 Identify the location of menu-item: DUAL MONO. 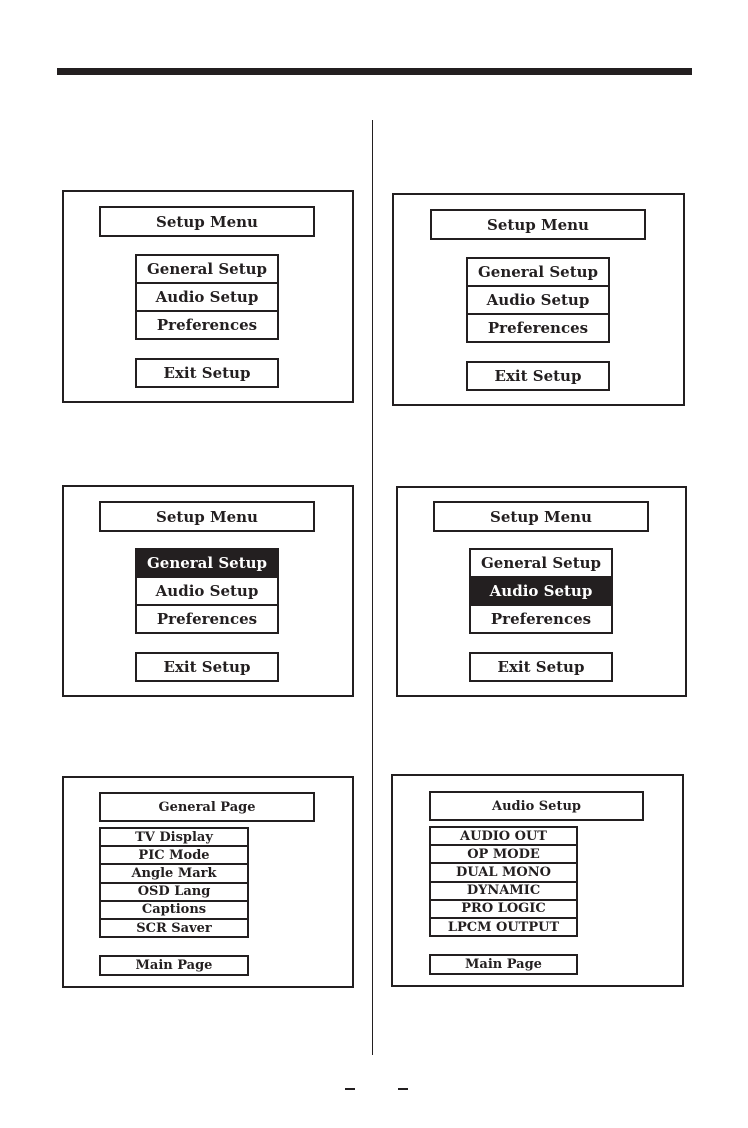
(503, 872).